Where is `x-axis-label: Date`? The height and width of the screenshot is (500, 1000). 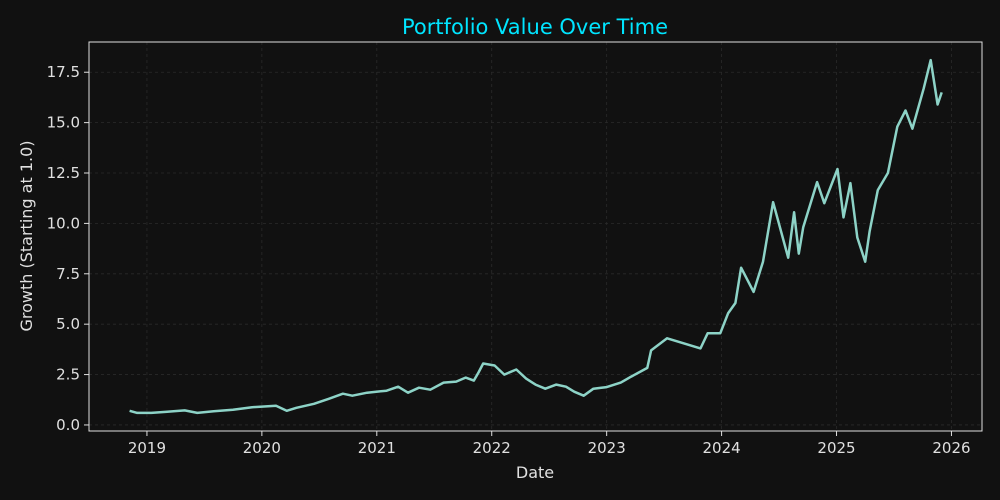 x-axis-label: Date is located at coordinates (535, 472).